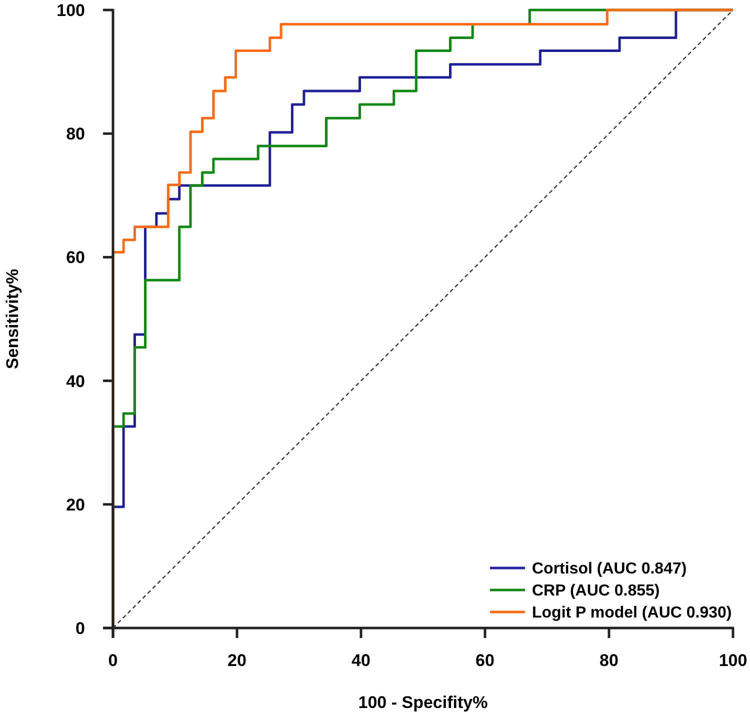  I want to click on x-tick-label: 100, so click(733, 660).